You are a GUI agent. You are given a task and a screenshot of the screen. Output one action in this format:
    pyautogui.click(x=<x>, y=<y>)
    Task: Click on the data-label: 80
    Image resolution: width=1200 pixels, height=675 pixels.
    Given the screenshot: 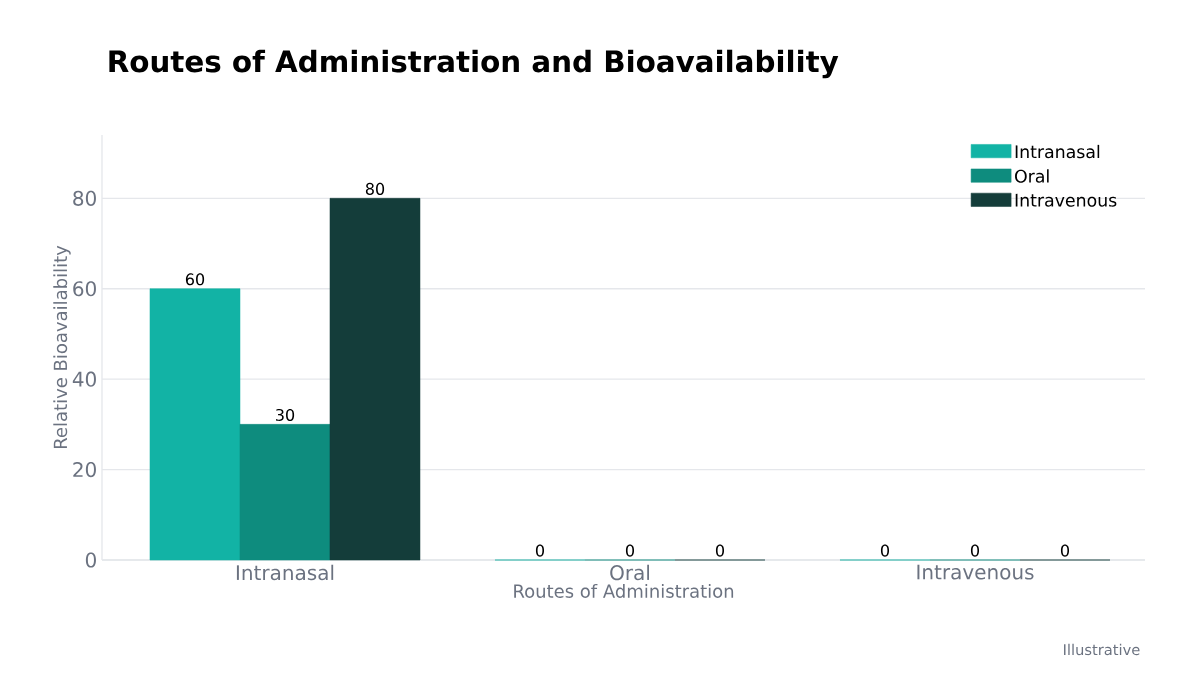 What is the action you would take?
    pyautogui.click(x=375, y=188)
    